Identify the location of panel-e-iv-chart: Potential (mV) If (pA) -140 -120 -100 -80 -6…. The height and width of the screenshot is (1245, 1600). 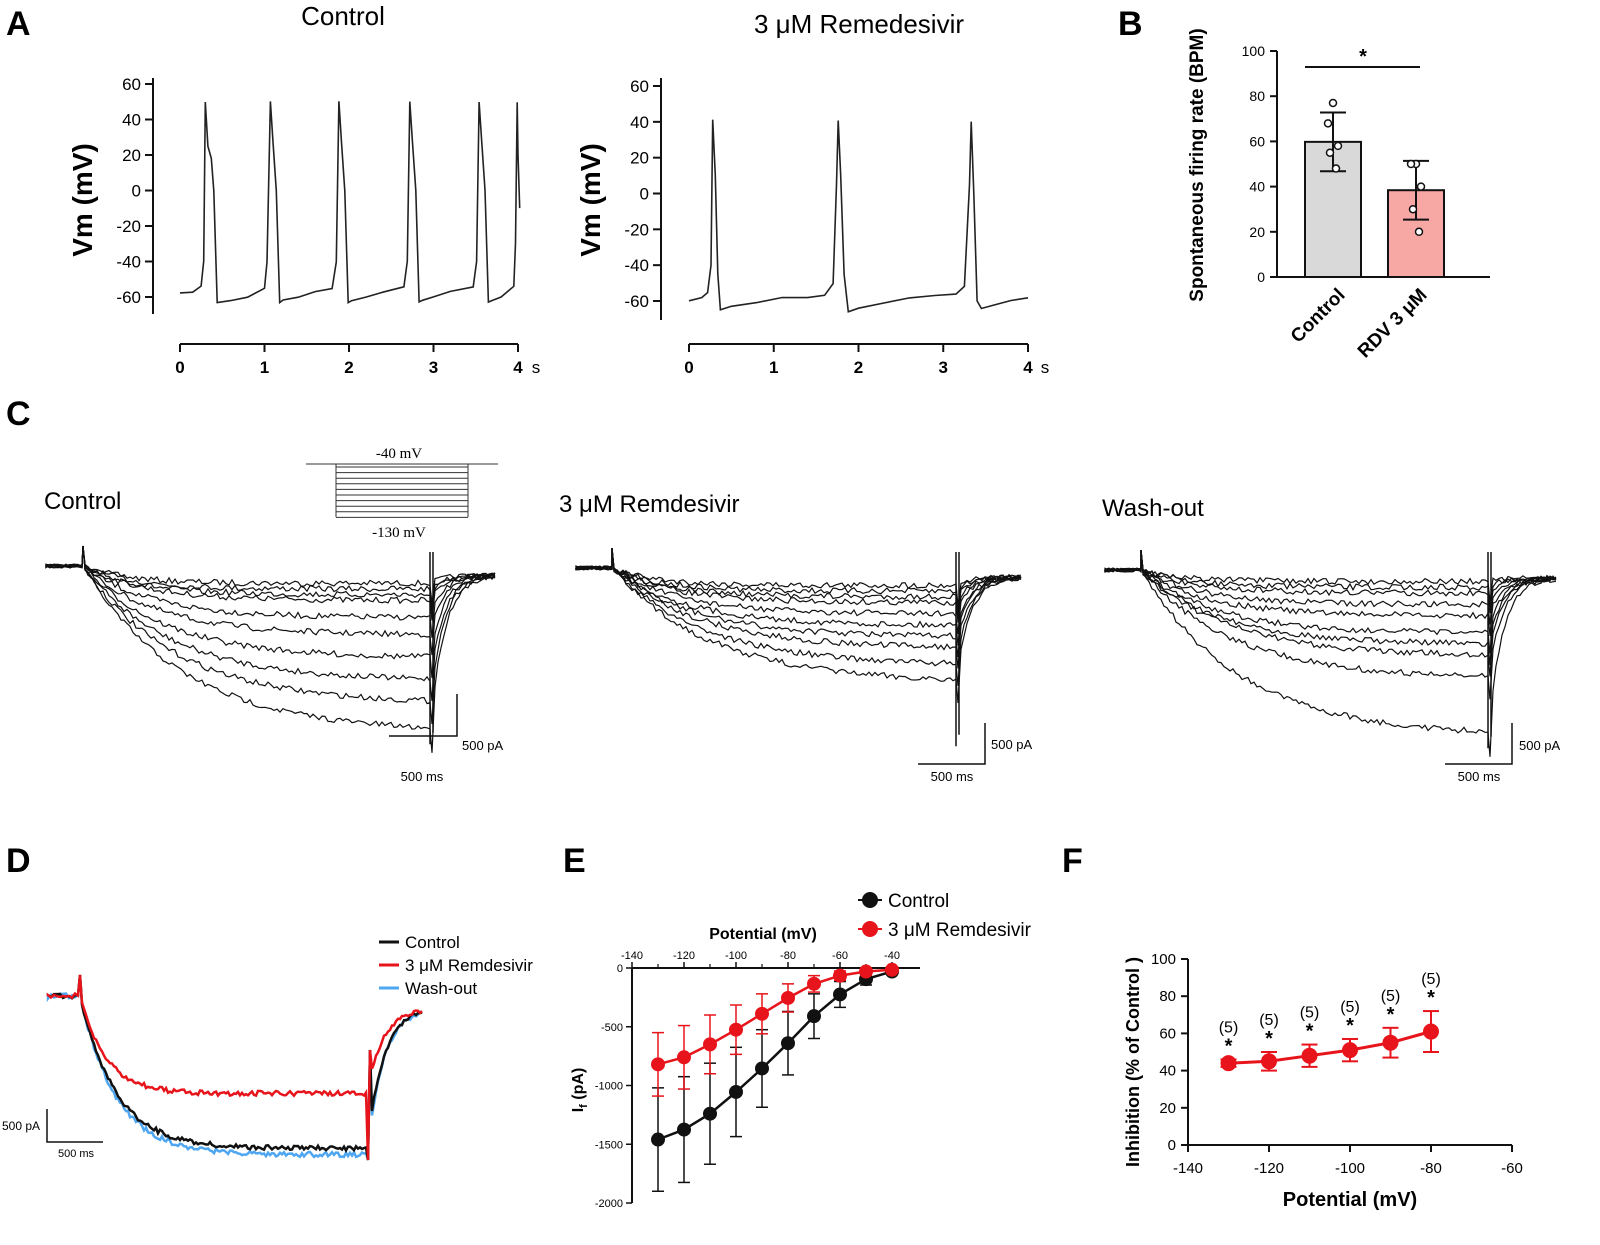
(801, 1050).